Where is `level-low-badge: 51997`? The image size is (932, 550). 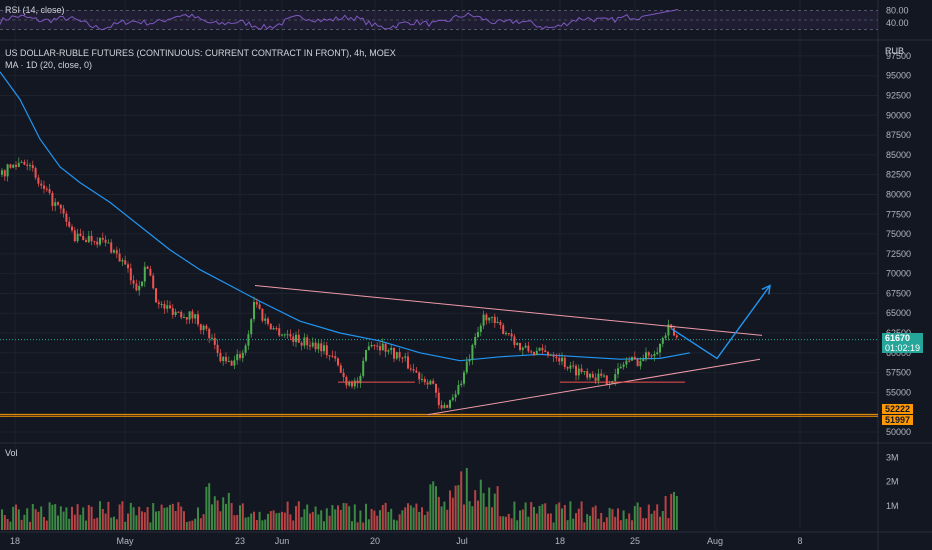
level-low-badge: 51997 is located at coordinates (898, 420).